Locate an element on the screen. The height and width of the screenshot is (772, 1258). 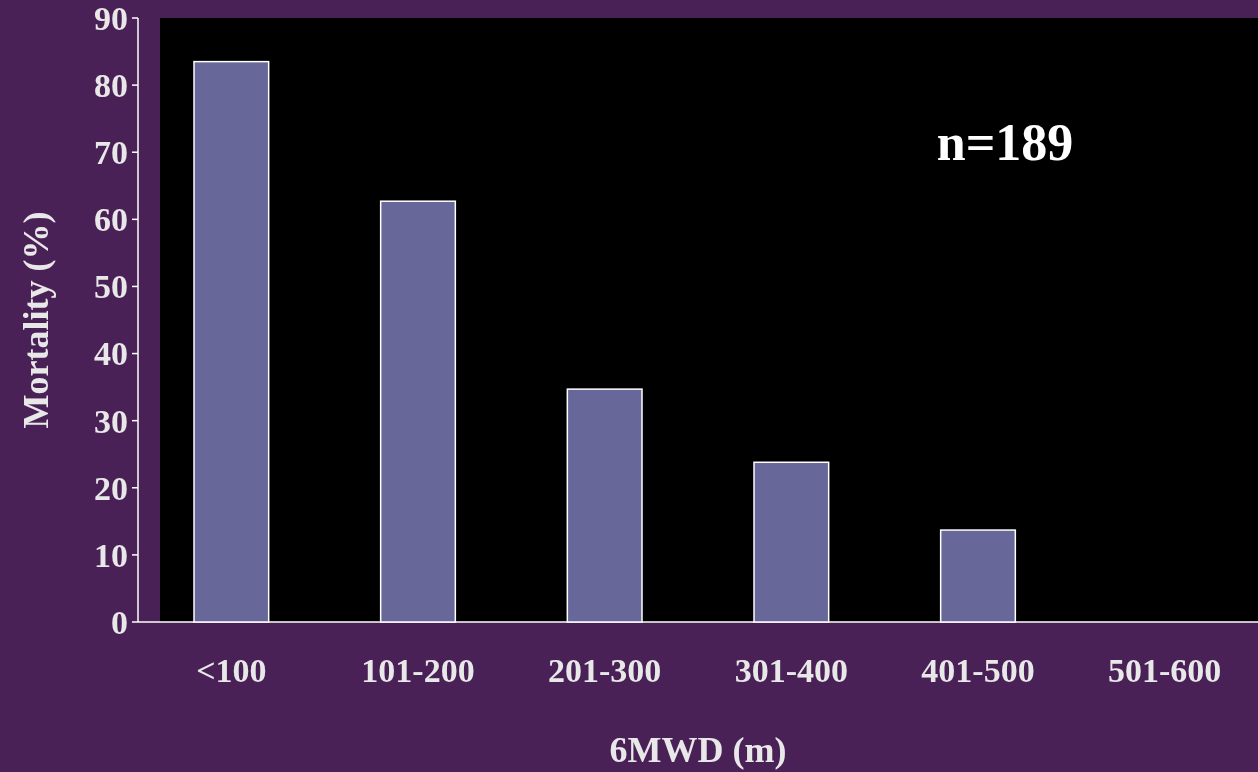
x-tick-label: 101-200 is located at coordinates (418, 670).